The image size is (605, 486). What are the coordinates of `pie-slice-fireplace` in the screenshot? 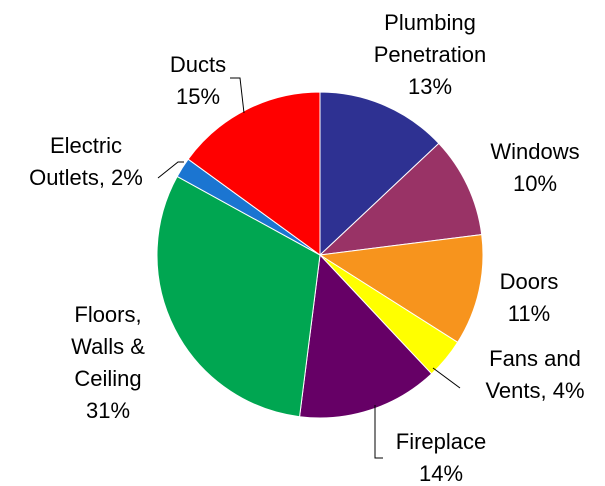 It's located at (366, 336).